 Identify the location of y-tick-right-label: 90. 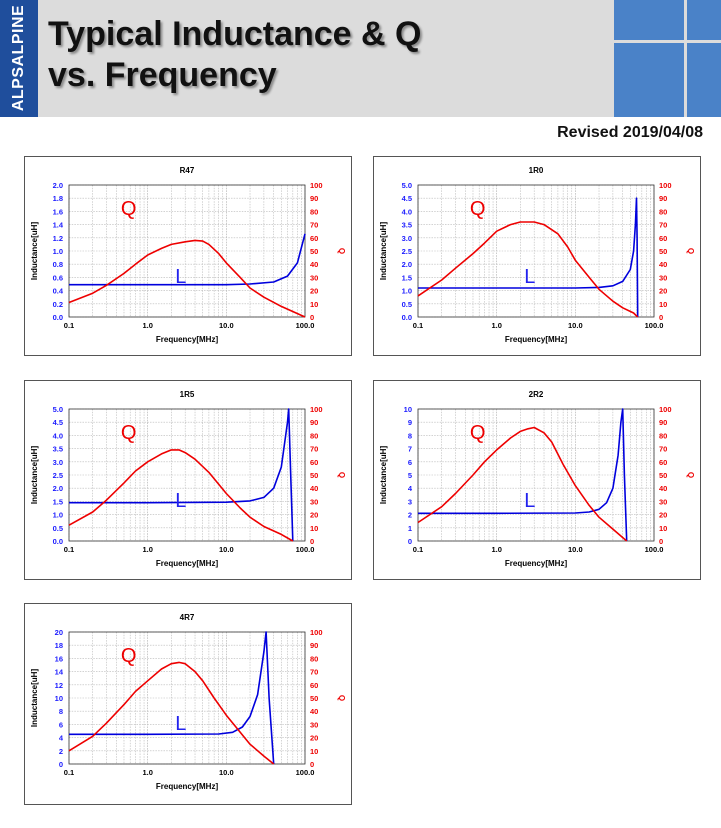
(663, 422).